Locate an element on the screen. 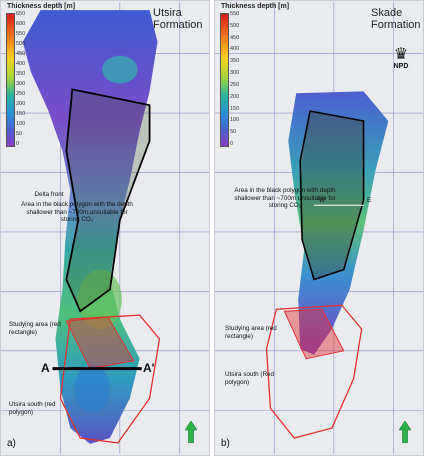 This screenshot has width=425, height=456. utsira-south-label: Utsira south (Red polygon) is located at coordinates (249, 378).